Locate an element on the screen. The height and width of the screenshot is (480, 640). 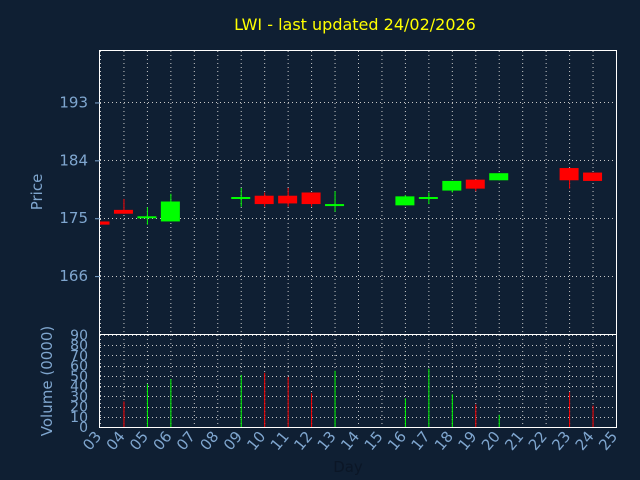
x-tick-label: 14 is located at coordinates (350, 441).